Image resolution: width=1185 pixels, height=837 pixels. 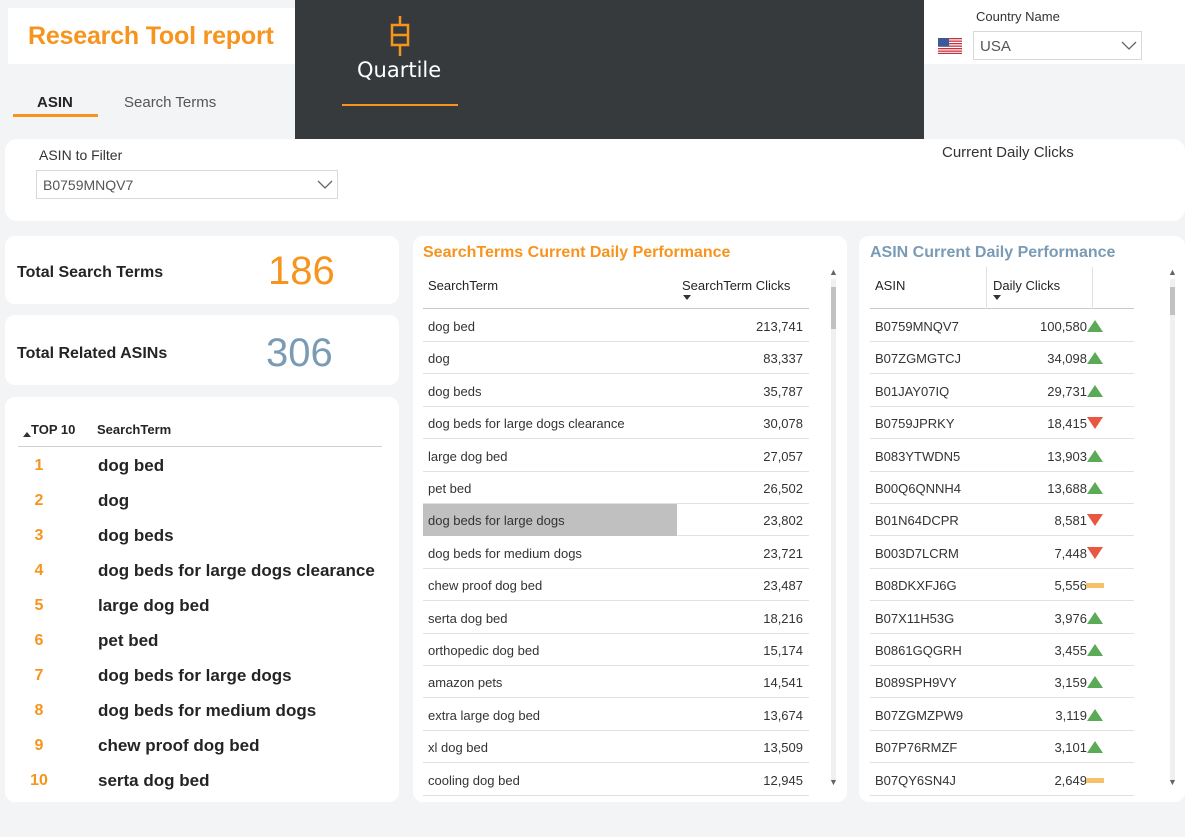 I want to click on country-dropdown: USA, so click(x=1057, y=45).